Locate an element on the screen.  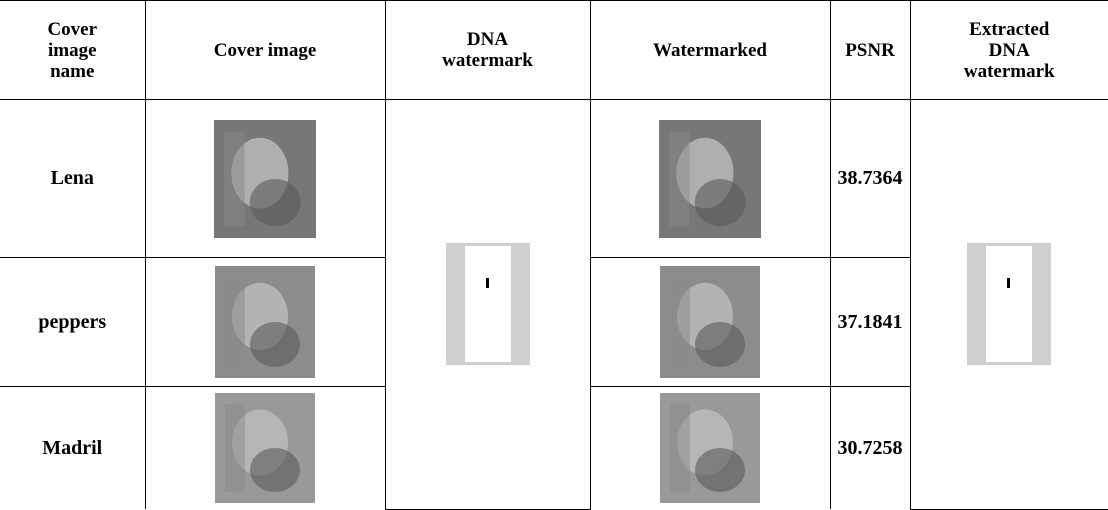
header-text: Watermarked is located at coordinates (710, 50).